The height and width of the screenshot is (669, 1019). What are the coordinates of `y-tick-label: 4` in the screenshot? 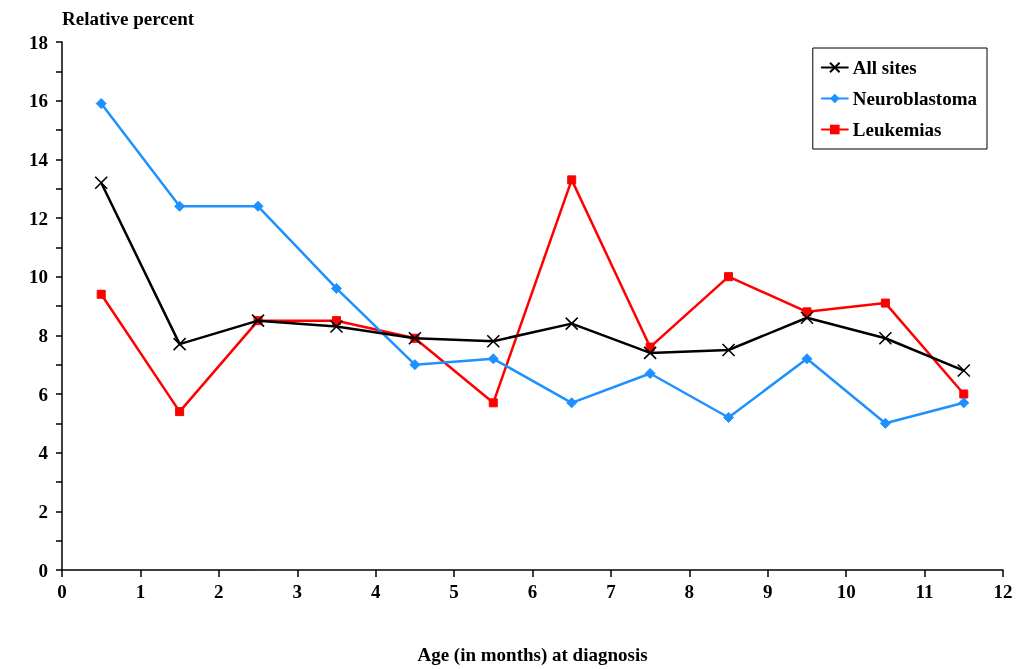 It's located at (43, 453).